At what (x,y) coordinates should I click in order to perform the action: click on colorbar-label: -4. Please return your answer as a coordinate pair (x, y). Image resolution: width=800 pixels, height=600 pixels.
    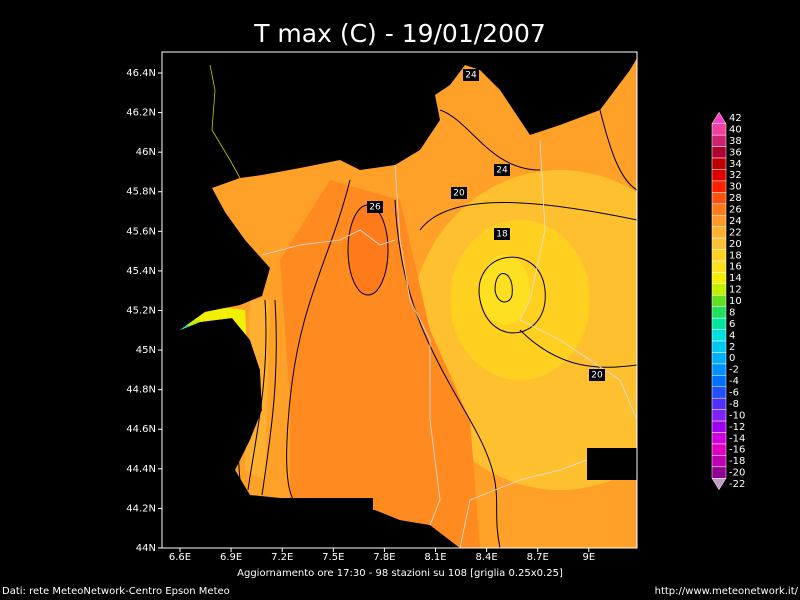
    Looking at the image, I should click on (734, 381).